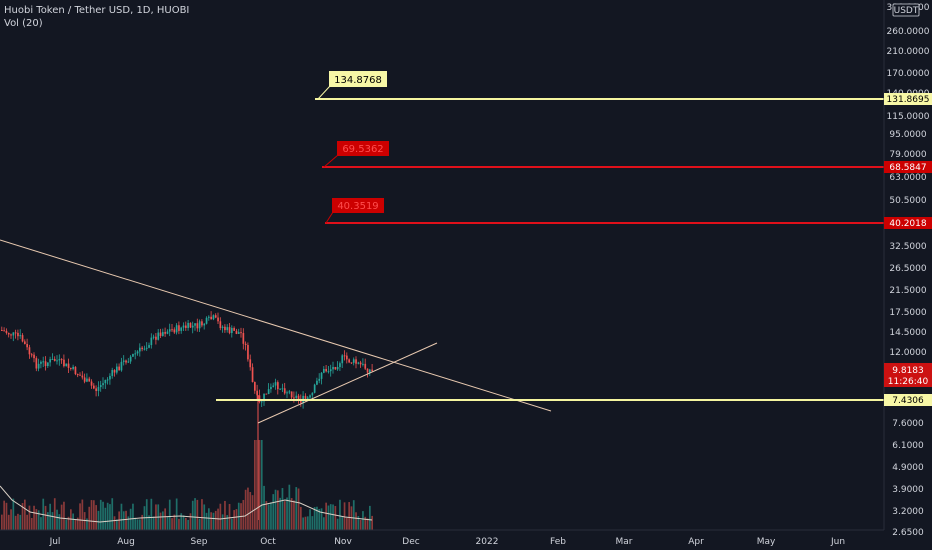  What do you see at coordinates (907, 201) in the screenshot?
I see `price-tick-label: 50.5000` at bounding box center [907, 201].